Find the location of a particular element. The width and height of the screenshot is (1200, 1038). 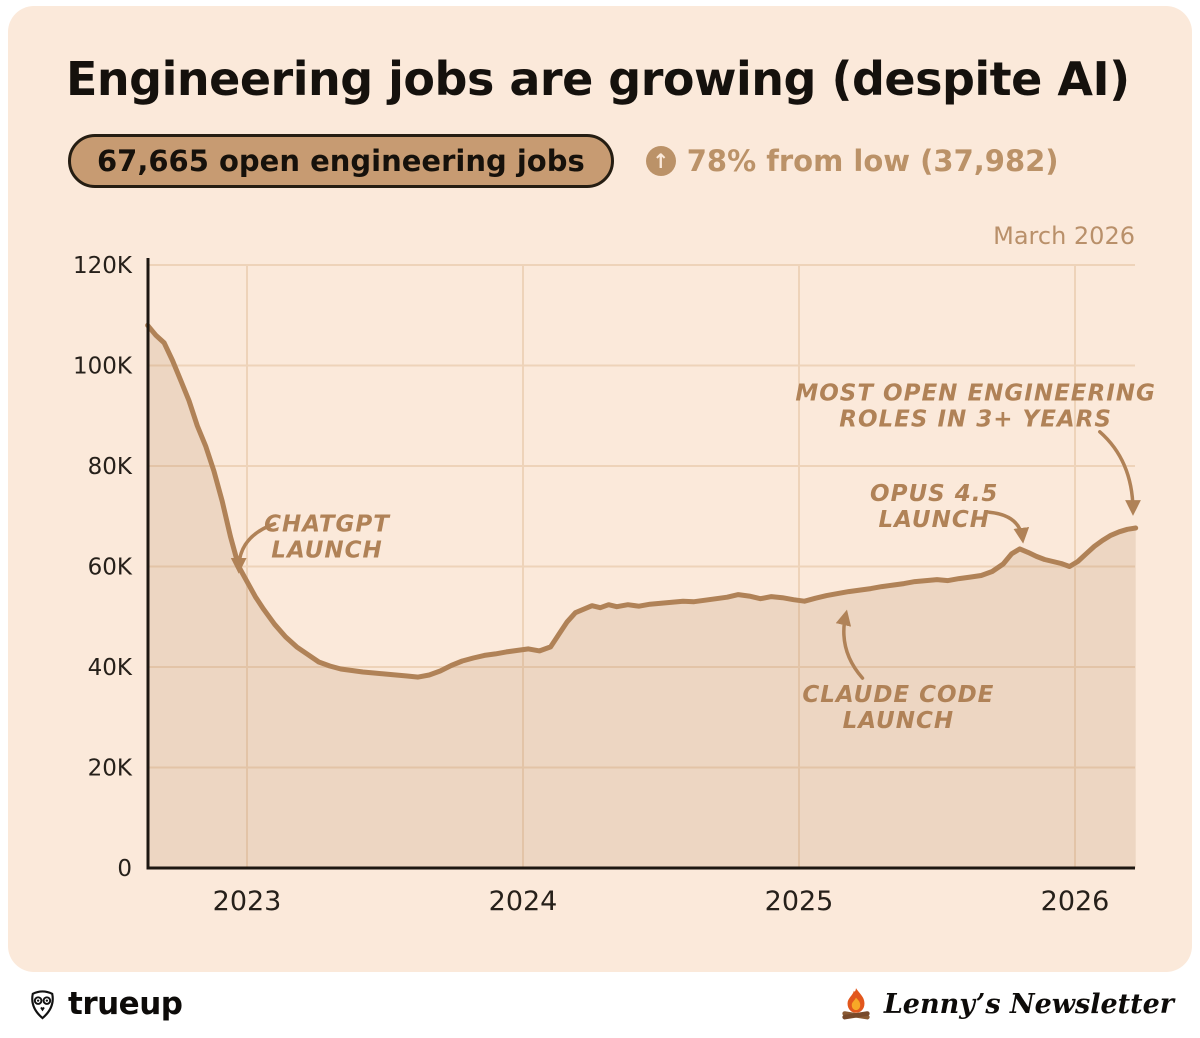

y-tick-label: 20K is located at coordinates (110, 769).